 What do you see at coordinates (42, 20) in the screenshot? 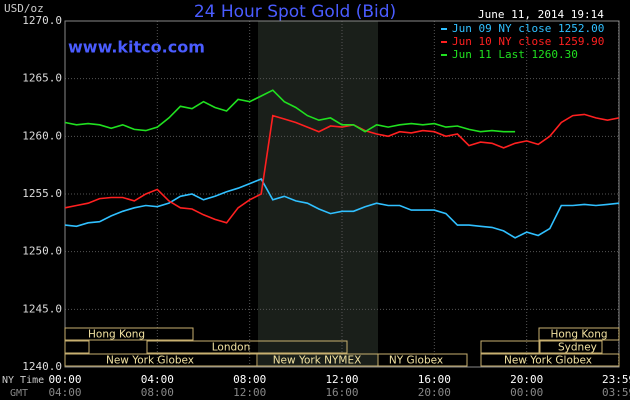
I see `y-tick-label: 1270.0` at bounding box center [42, 20].